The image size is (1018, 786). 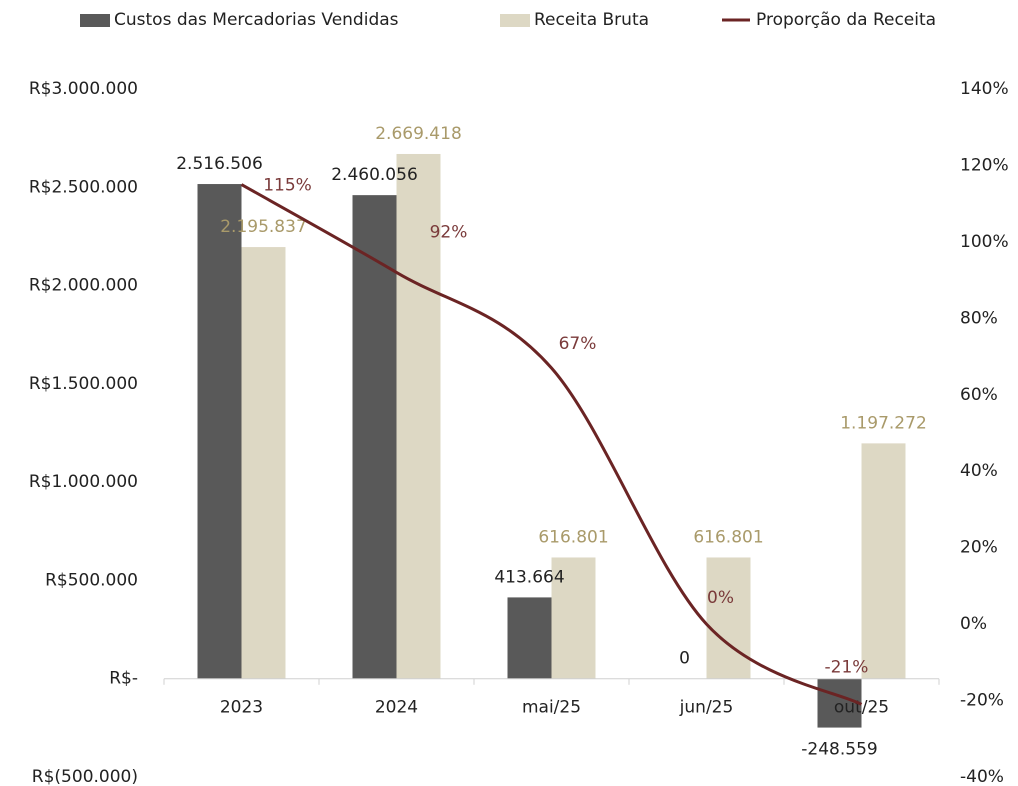 I want to click on y2-tick-label: -40%, so click(x=982, y=776).